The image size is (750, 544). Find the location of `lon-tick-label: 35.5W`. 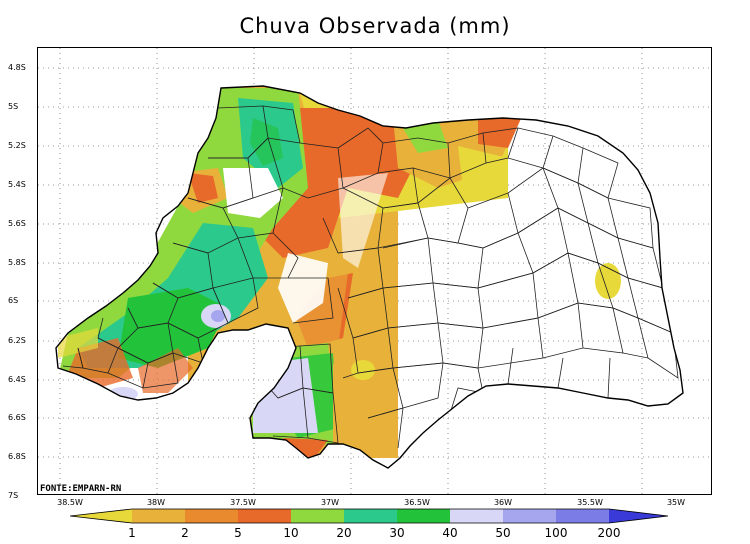

lon-tick-label: 35.5W is located at coordinates (590, 502).